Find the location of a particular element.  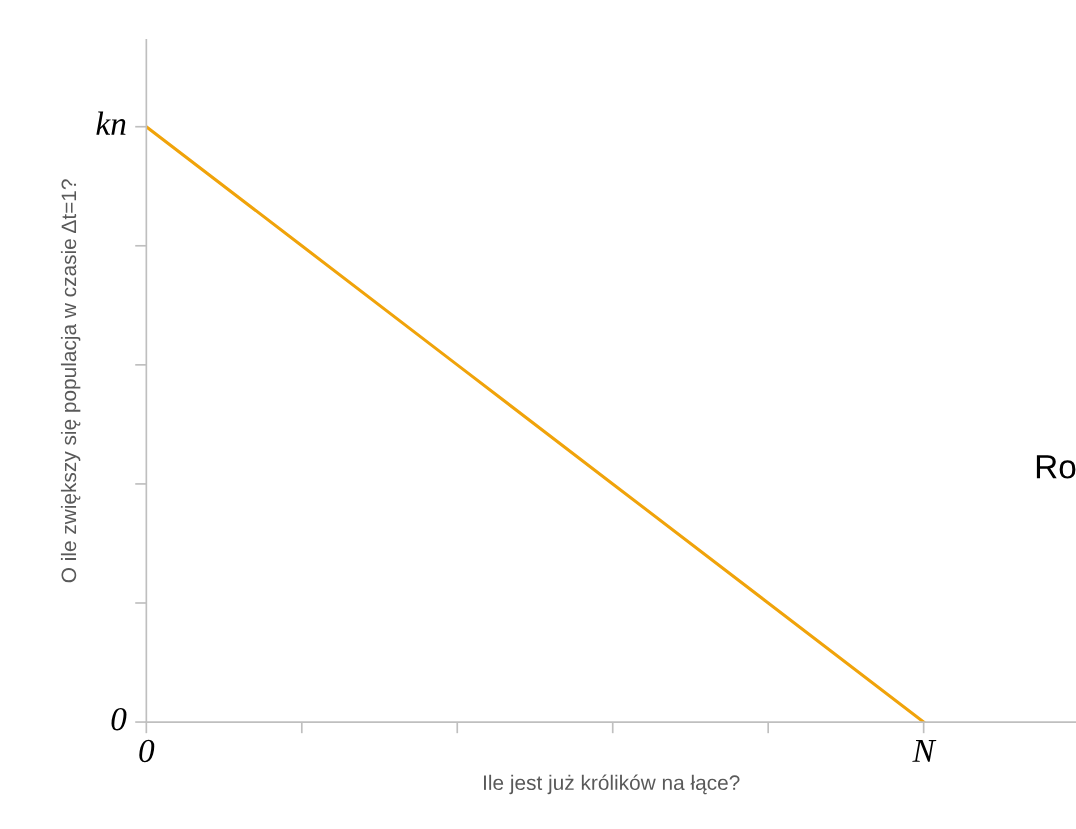

text: 0 is located at coordinates (119, 719).